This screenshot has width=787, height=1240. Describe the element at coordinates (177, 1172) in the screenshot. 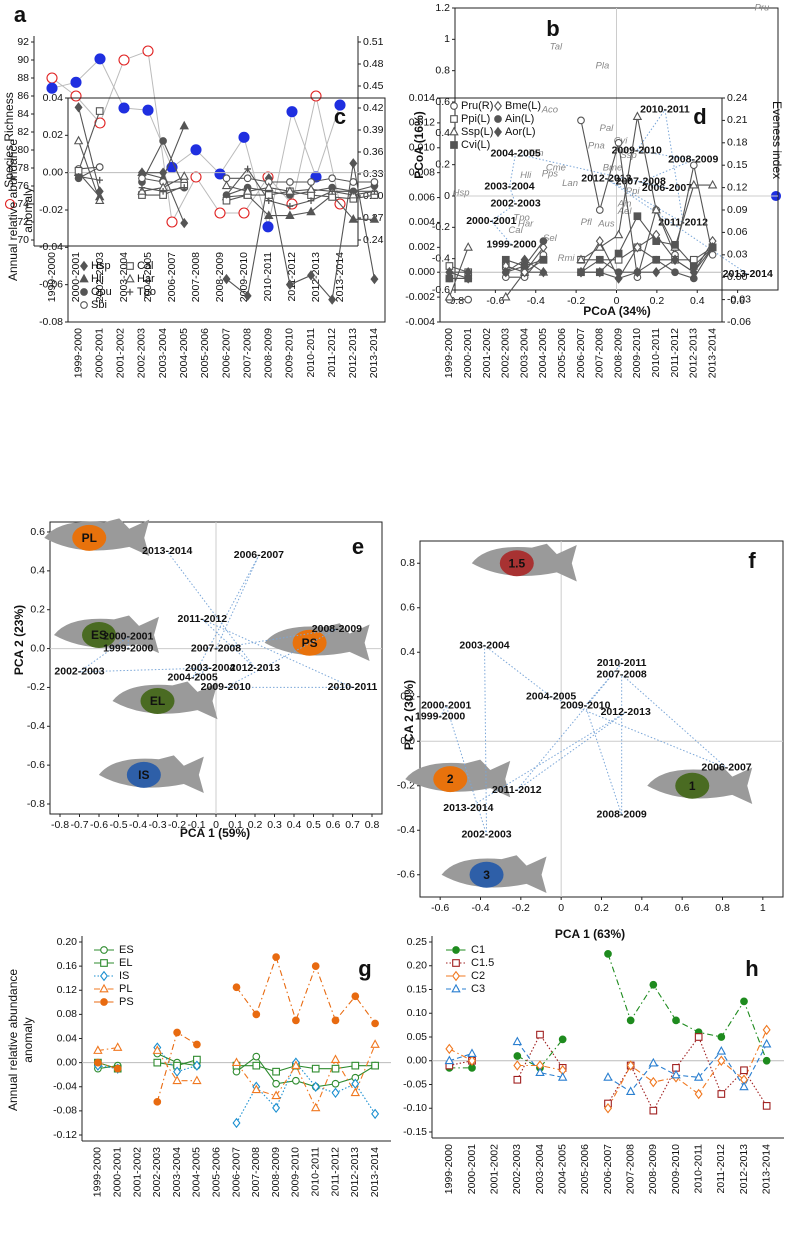

I see `x-tick-label: 2003-2004` at that location.